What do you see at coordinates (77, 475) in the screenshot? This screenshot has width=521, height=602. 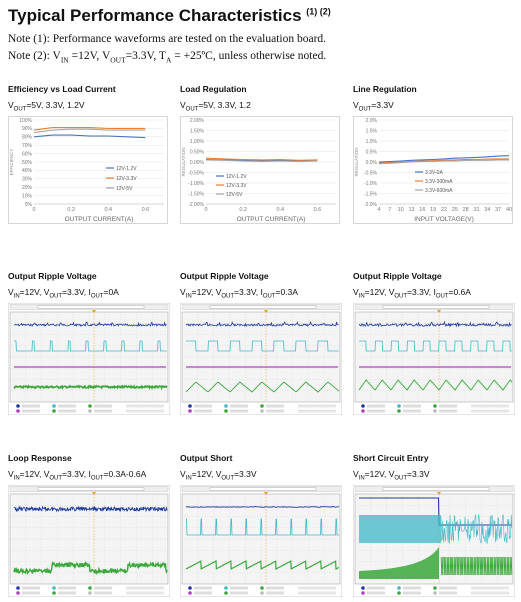 I see `panel-conditions: VIN=12V, VOUT=3.3V, IOUT=0.3A-0.6A` at bounding box center [77, 475].